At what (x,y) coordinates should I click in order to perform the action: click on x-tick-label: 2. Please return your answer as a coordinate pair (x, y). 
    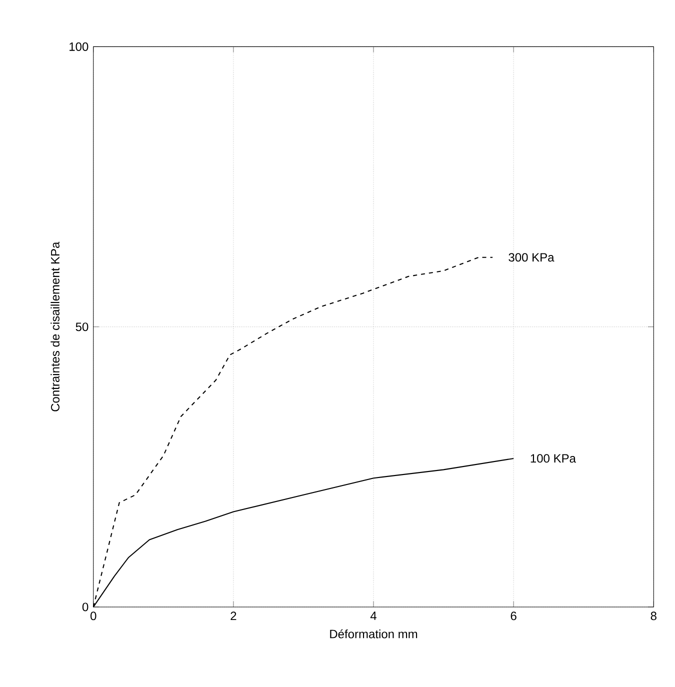
    Looking at the image, I should click on (233, 616).